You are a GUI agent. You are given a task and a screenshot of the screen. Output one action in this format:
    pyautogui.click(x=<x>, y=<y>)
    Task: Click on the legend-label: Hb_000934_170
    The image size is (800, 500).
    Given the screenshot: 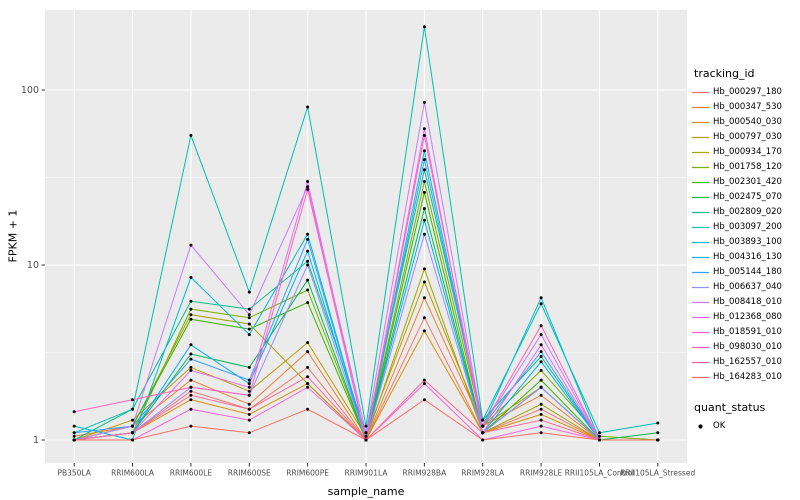 What is the action you would take?
    pyautogui.click(x=747, y=152)
    